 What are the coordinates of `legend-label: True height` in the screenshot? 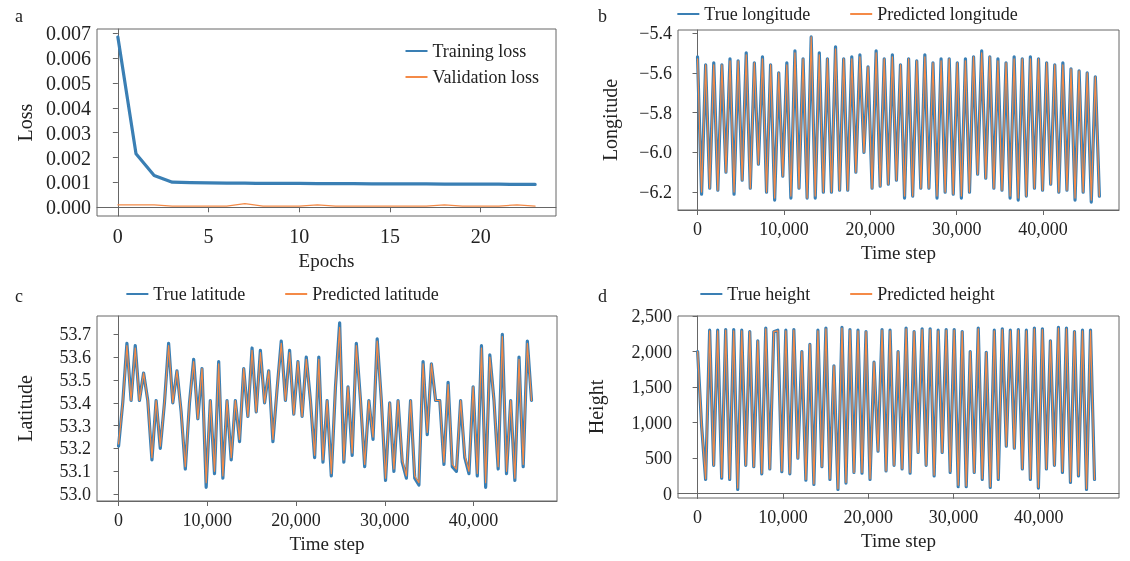 It's located at (769, 294).